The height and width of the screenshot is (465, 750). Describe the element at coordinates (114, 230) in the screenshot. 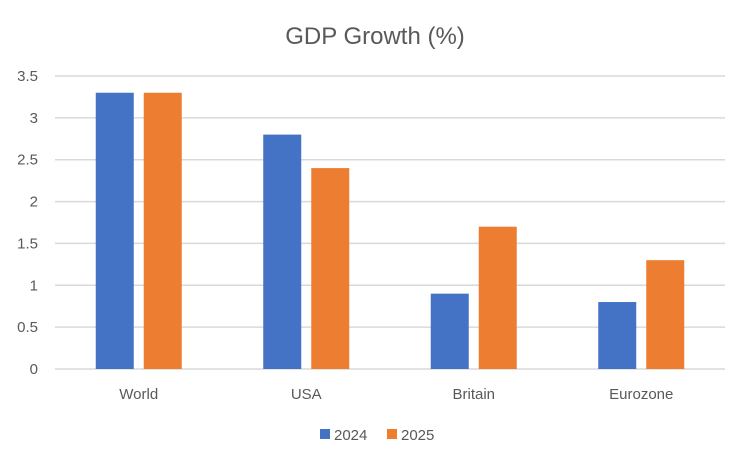

I see `bar-world-2024` at that location.